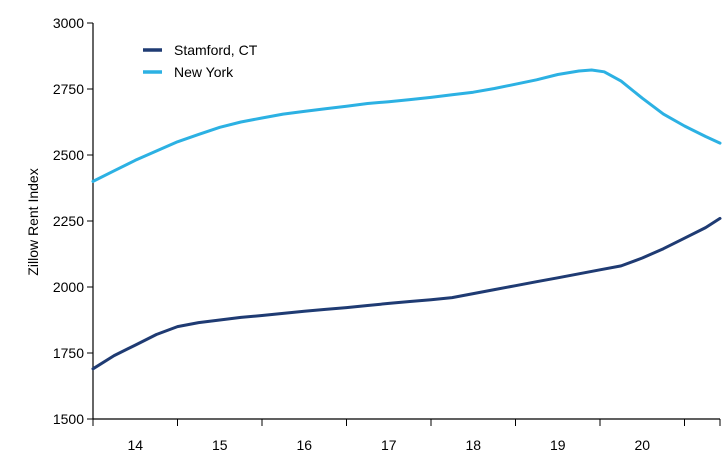  What do you see at coordinates (304, 445) in the screenshot?
I see `x-tick-label: 16` at bounding box center [304, 445].